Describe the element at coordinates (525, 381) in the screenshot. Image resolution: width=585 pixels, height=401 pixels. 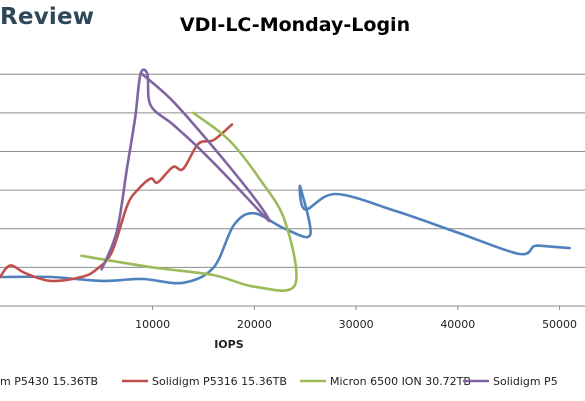
I see `legend-label-4: Solidigm P5` at that location.